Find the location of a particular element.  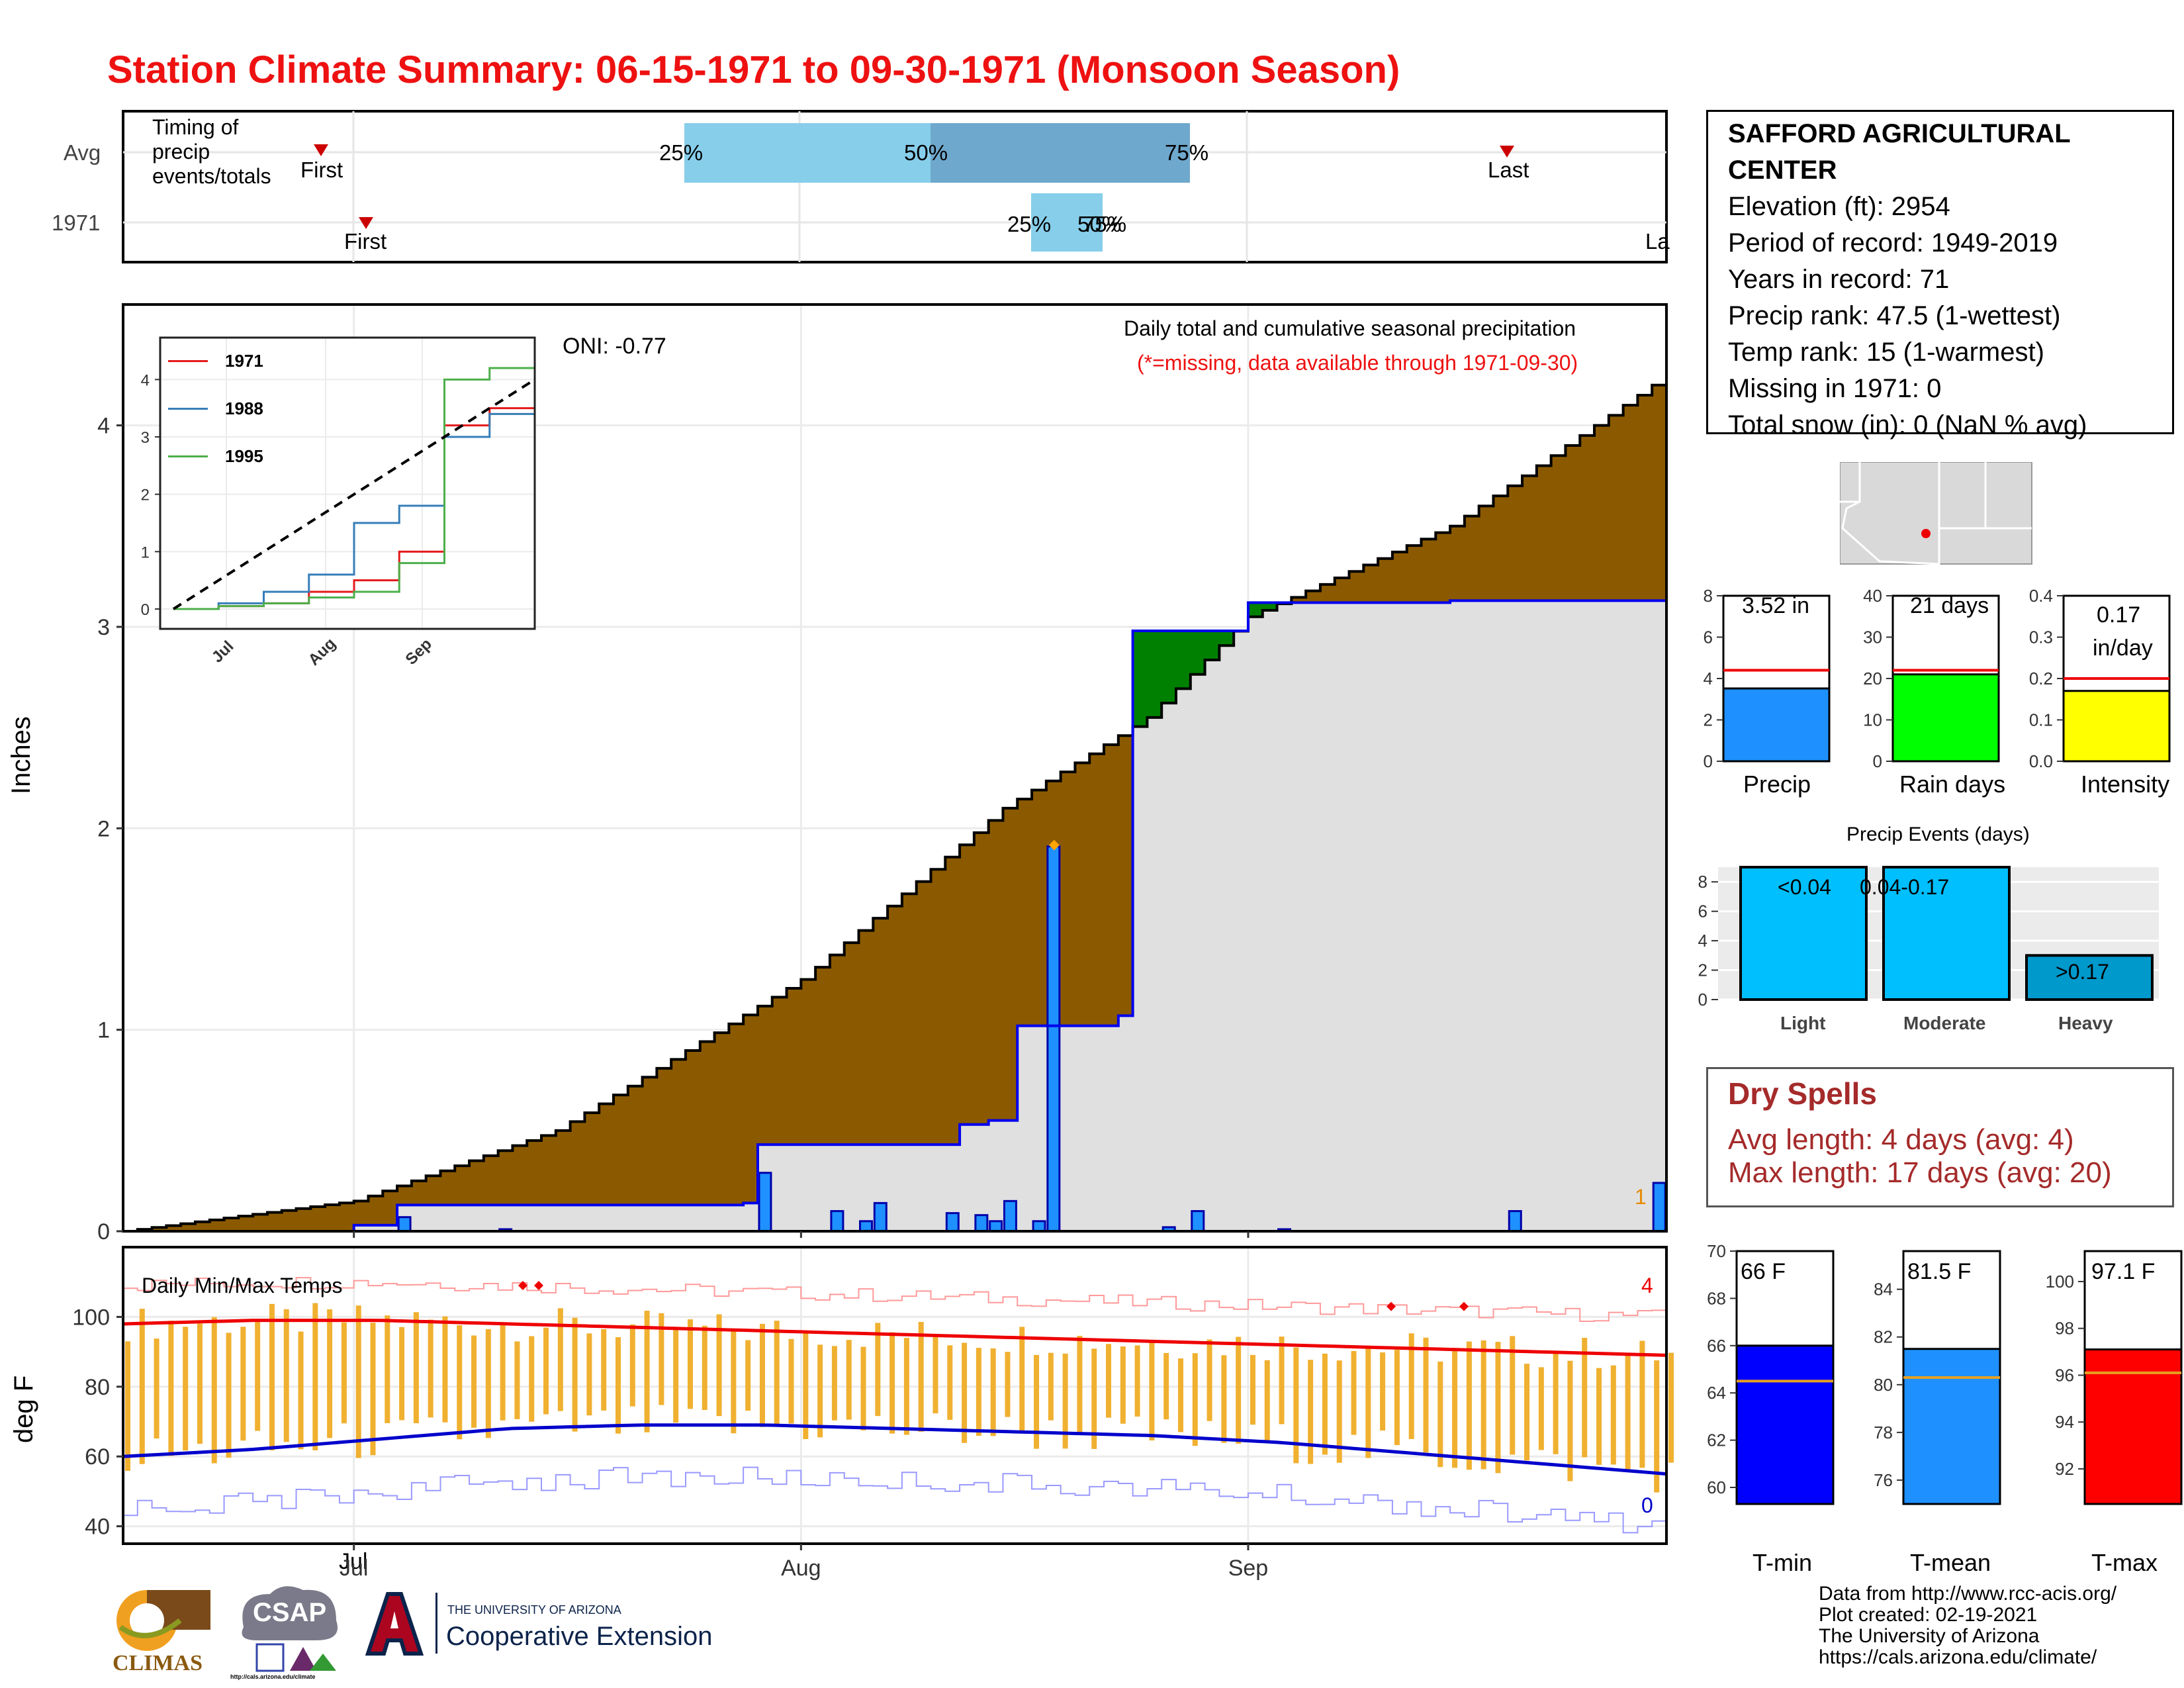

y1971-25-label: 25% is located at coordinates (1029, 224).